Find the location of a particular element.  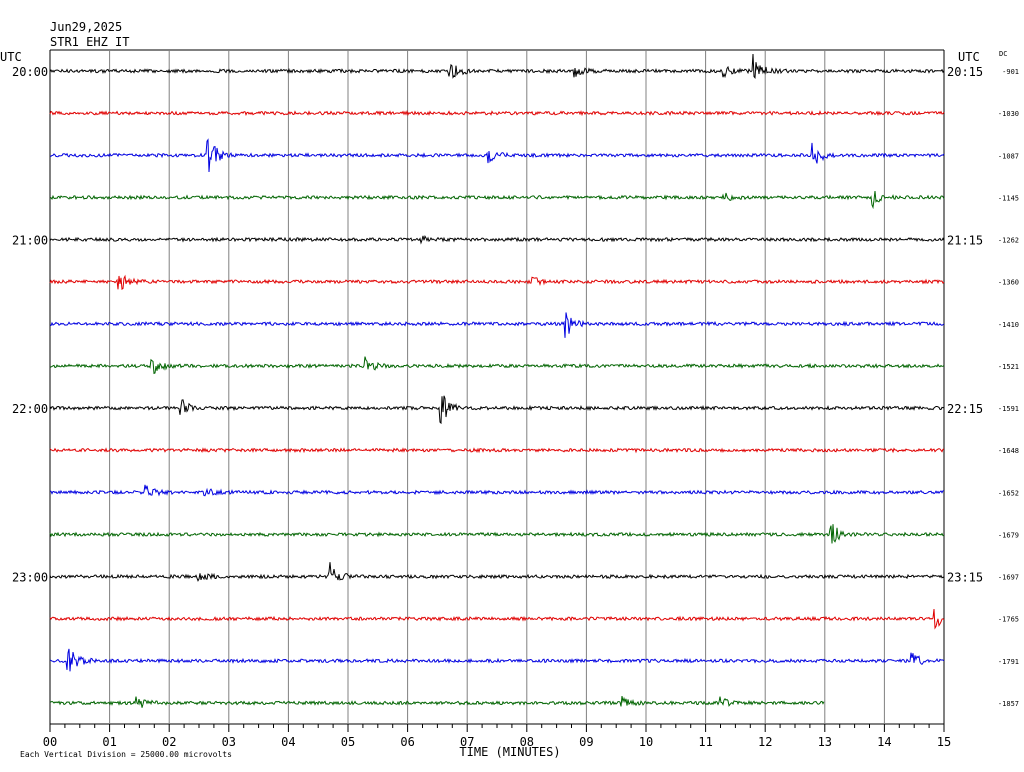

x-tick-label: 06 is located at coordinates (407, 742).